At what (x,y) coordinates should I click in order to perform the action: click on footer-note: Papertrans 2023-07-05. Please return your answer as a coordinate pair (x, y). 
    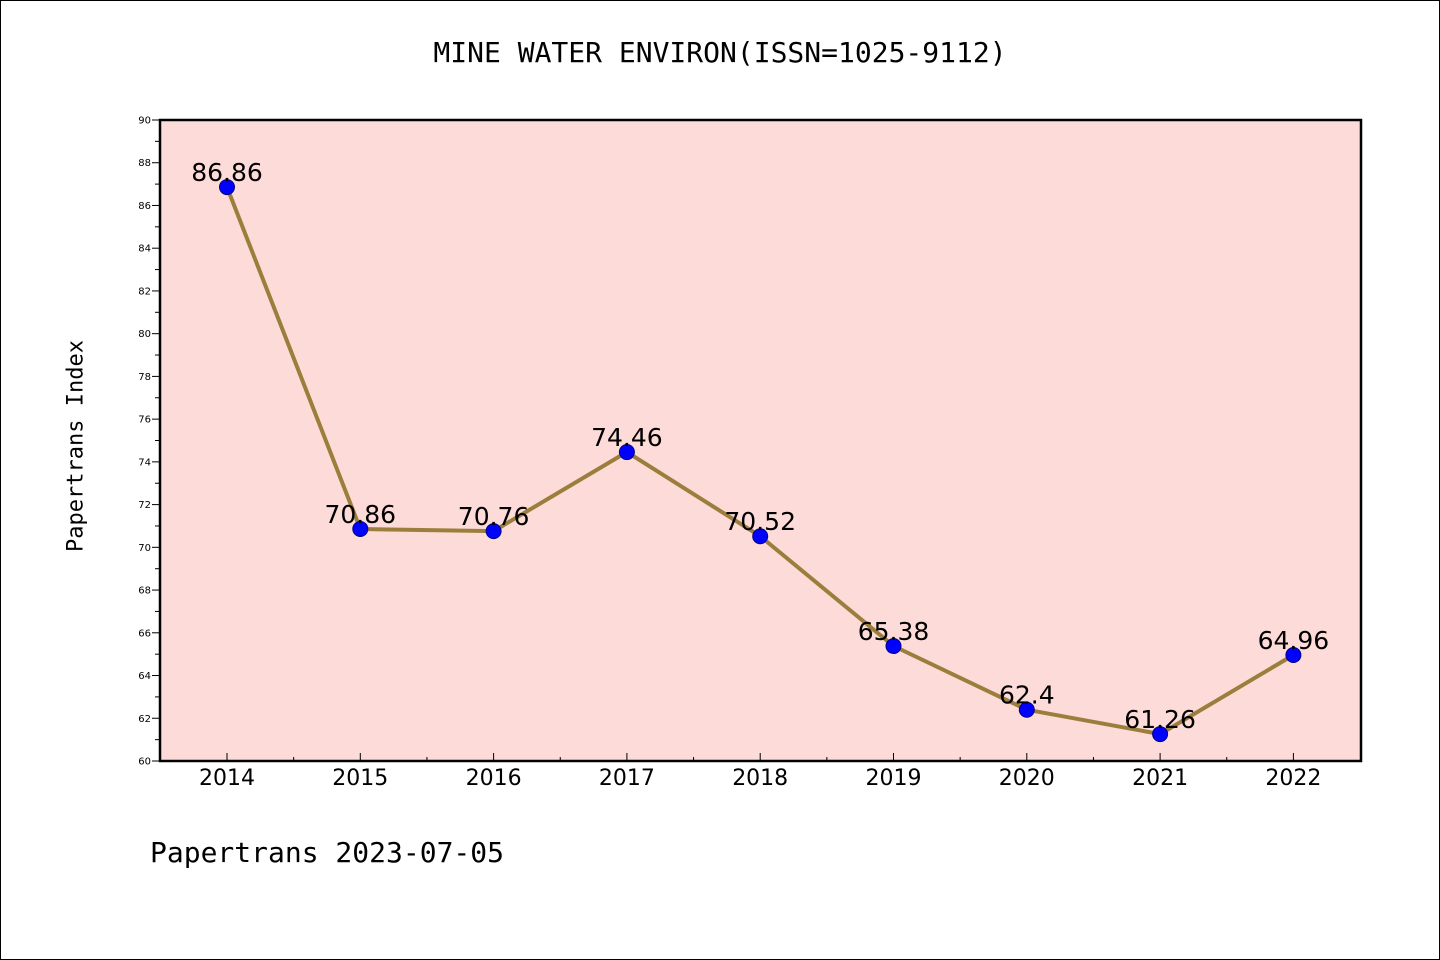
    Looking at the image, I should click on (327, 852).